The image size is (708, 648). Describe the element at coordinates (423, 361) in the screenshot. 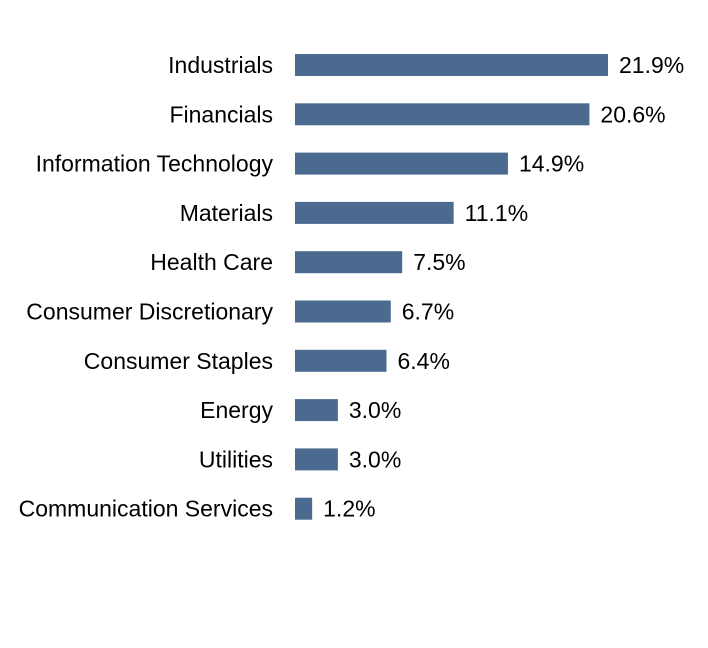

I see `value-label-consumer-staples: 6.4%` at that location.